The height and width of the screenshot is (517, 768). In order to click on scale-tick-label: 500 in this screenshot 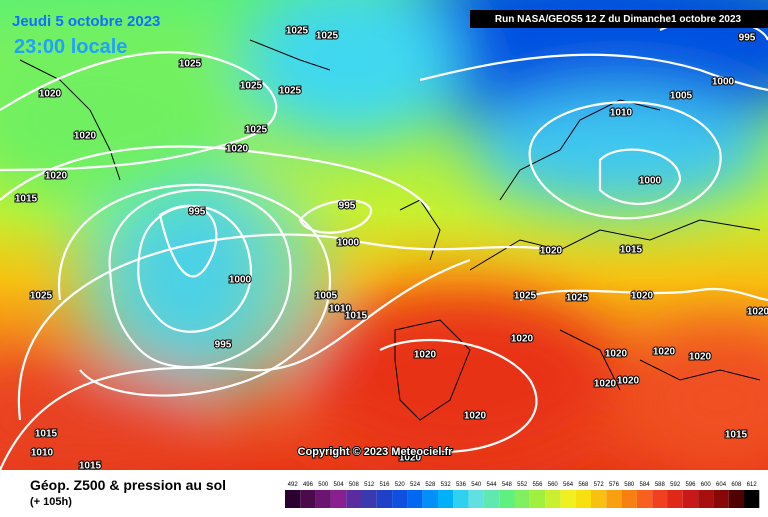, I will do `click(323, 485)`.